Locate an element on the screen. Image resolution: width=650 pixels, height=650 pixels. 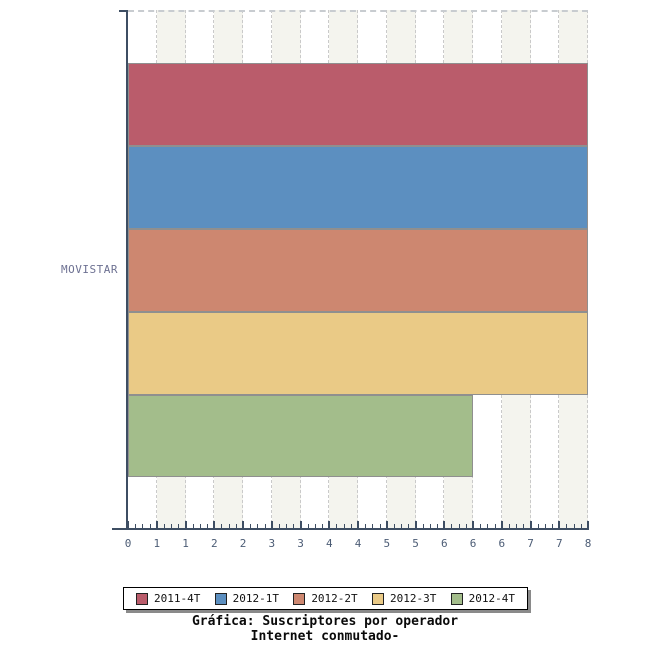
x-tick-label: 4 is located at coordinates (329, 543).